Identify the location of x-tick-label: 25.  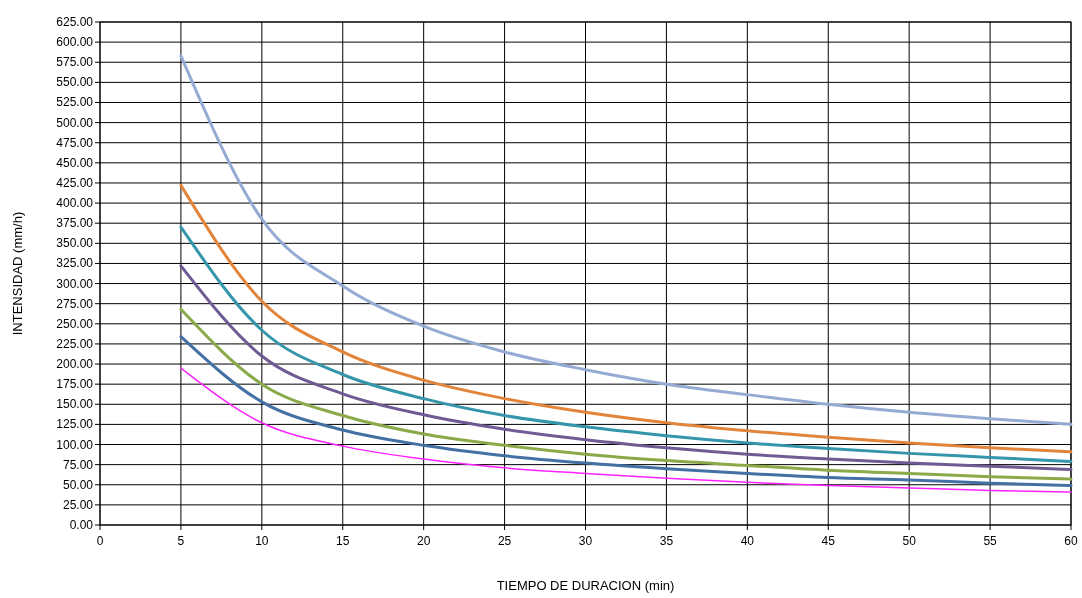
(504, 541).